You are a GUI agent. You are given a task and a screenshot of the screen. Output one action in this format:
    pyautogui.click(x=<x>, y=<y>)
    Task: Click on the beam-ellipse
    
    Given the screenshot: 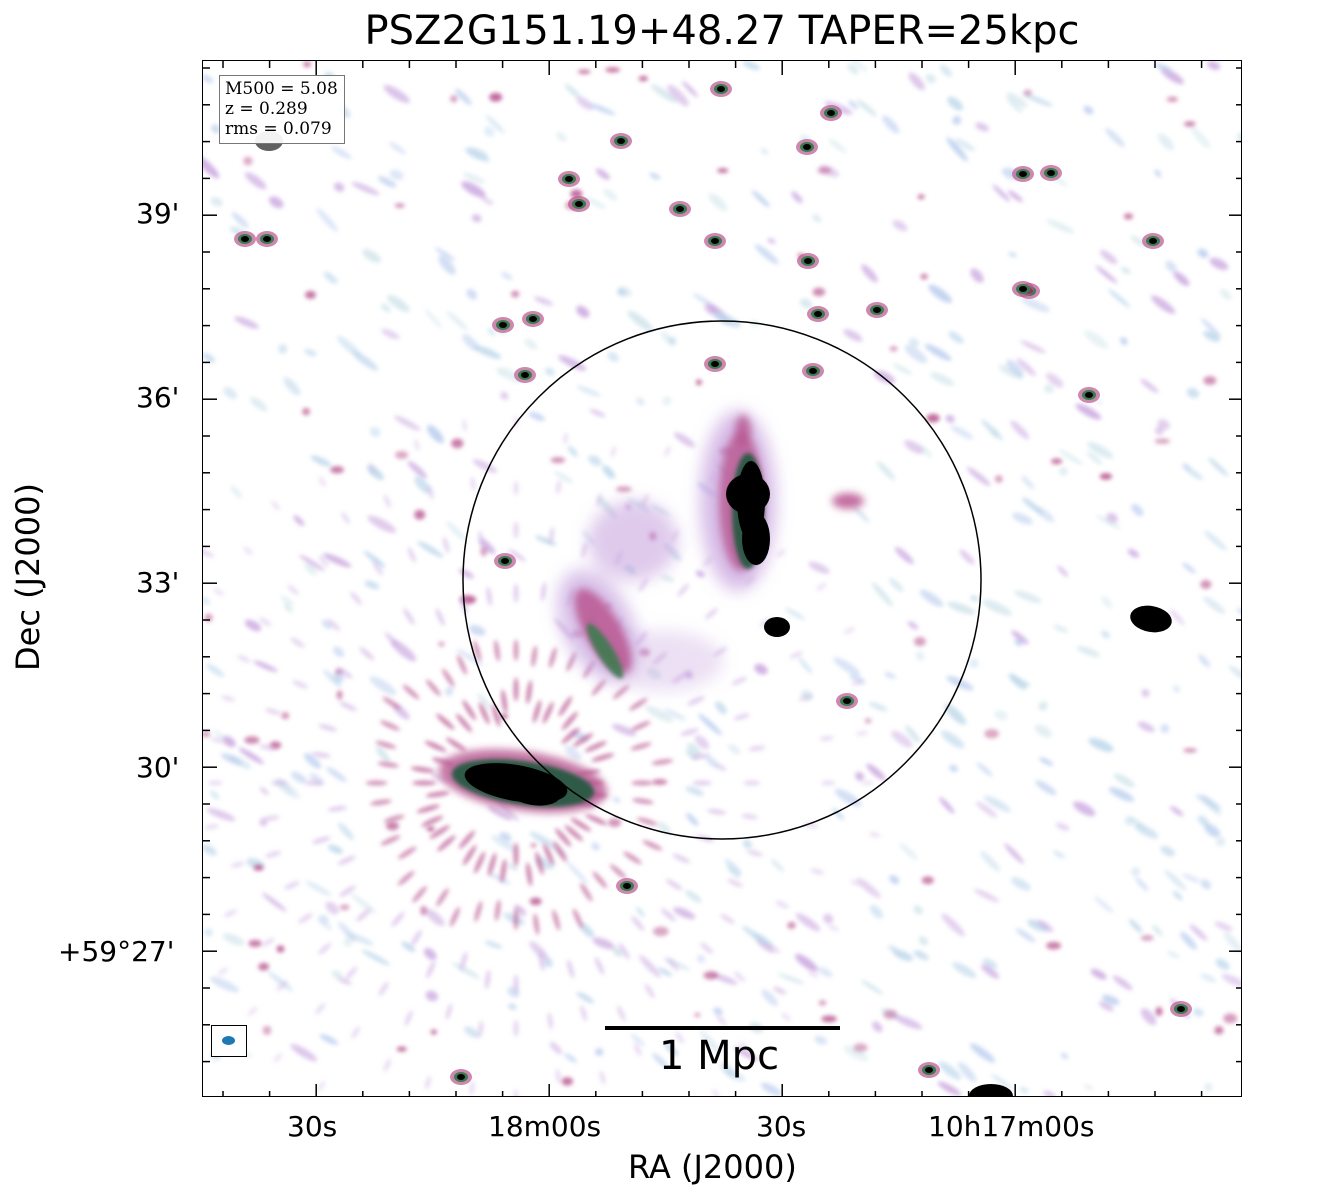 What is the action you would take?
    pyautogui.click(x=228, y=1040)
    